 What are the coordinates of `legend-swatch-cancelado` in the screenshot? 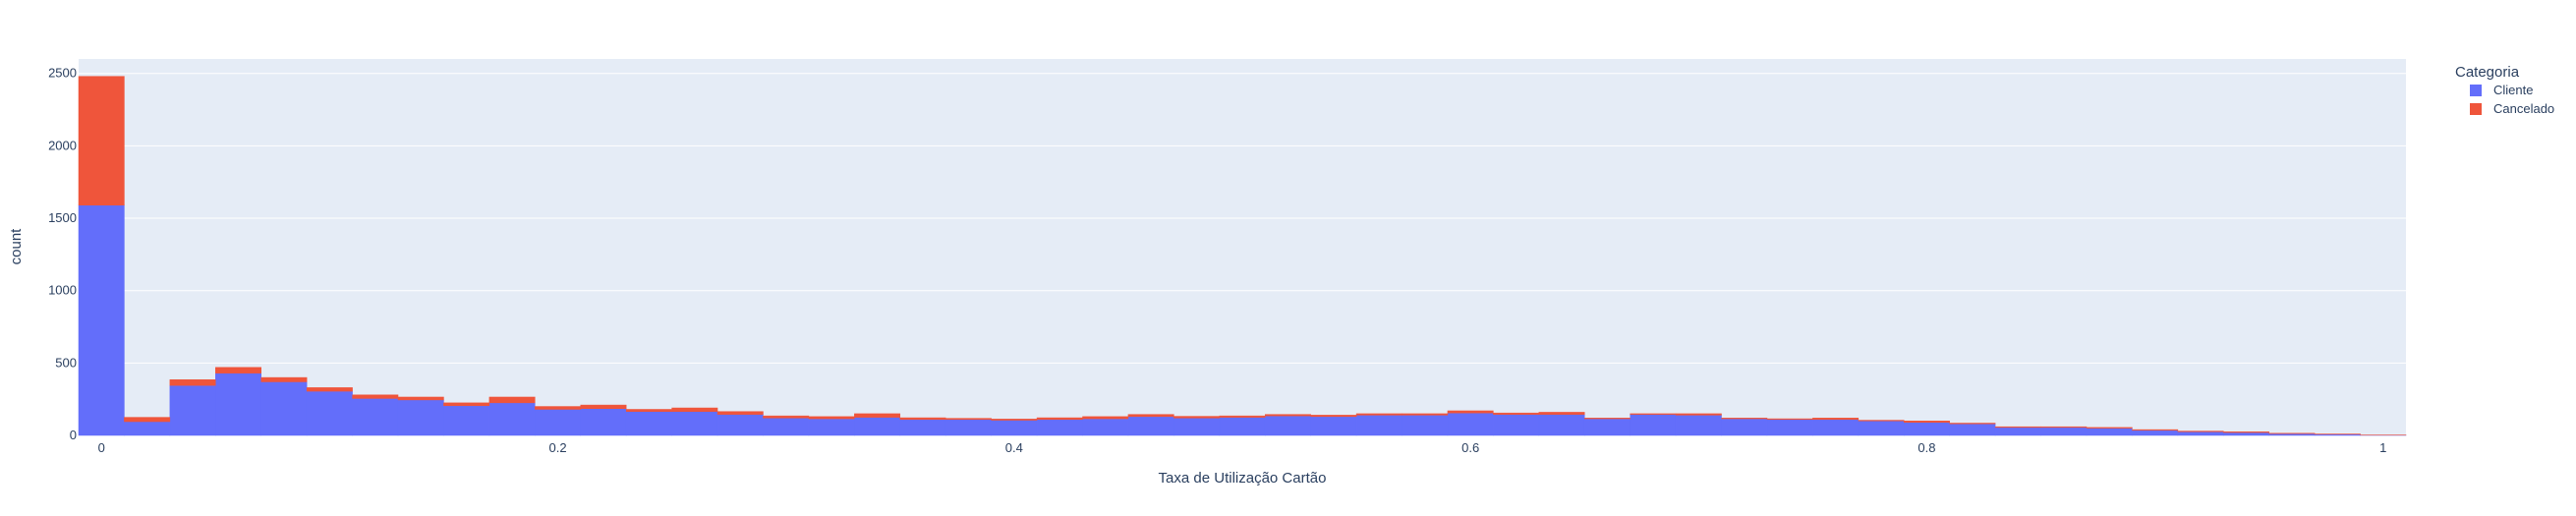 It's located at (2476, 109).